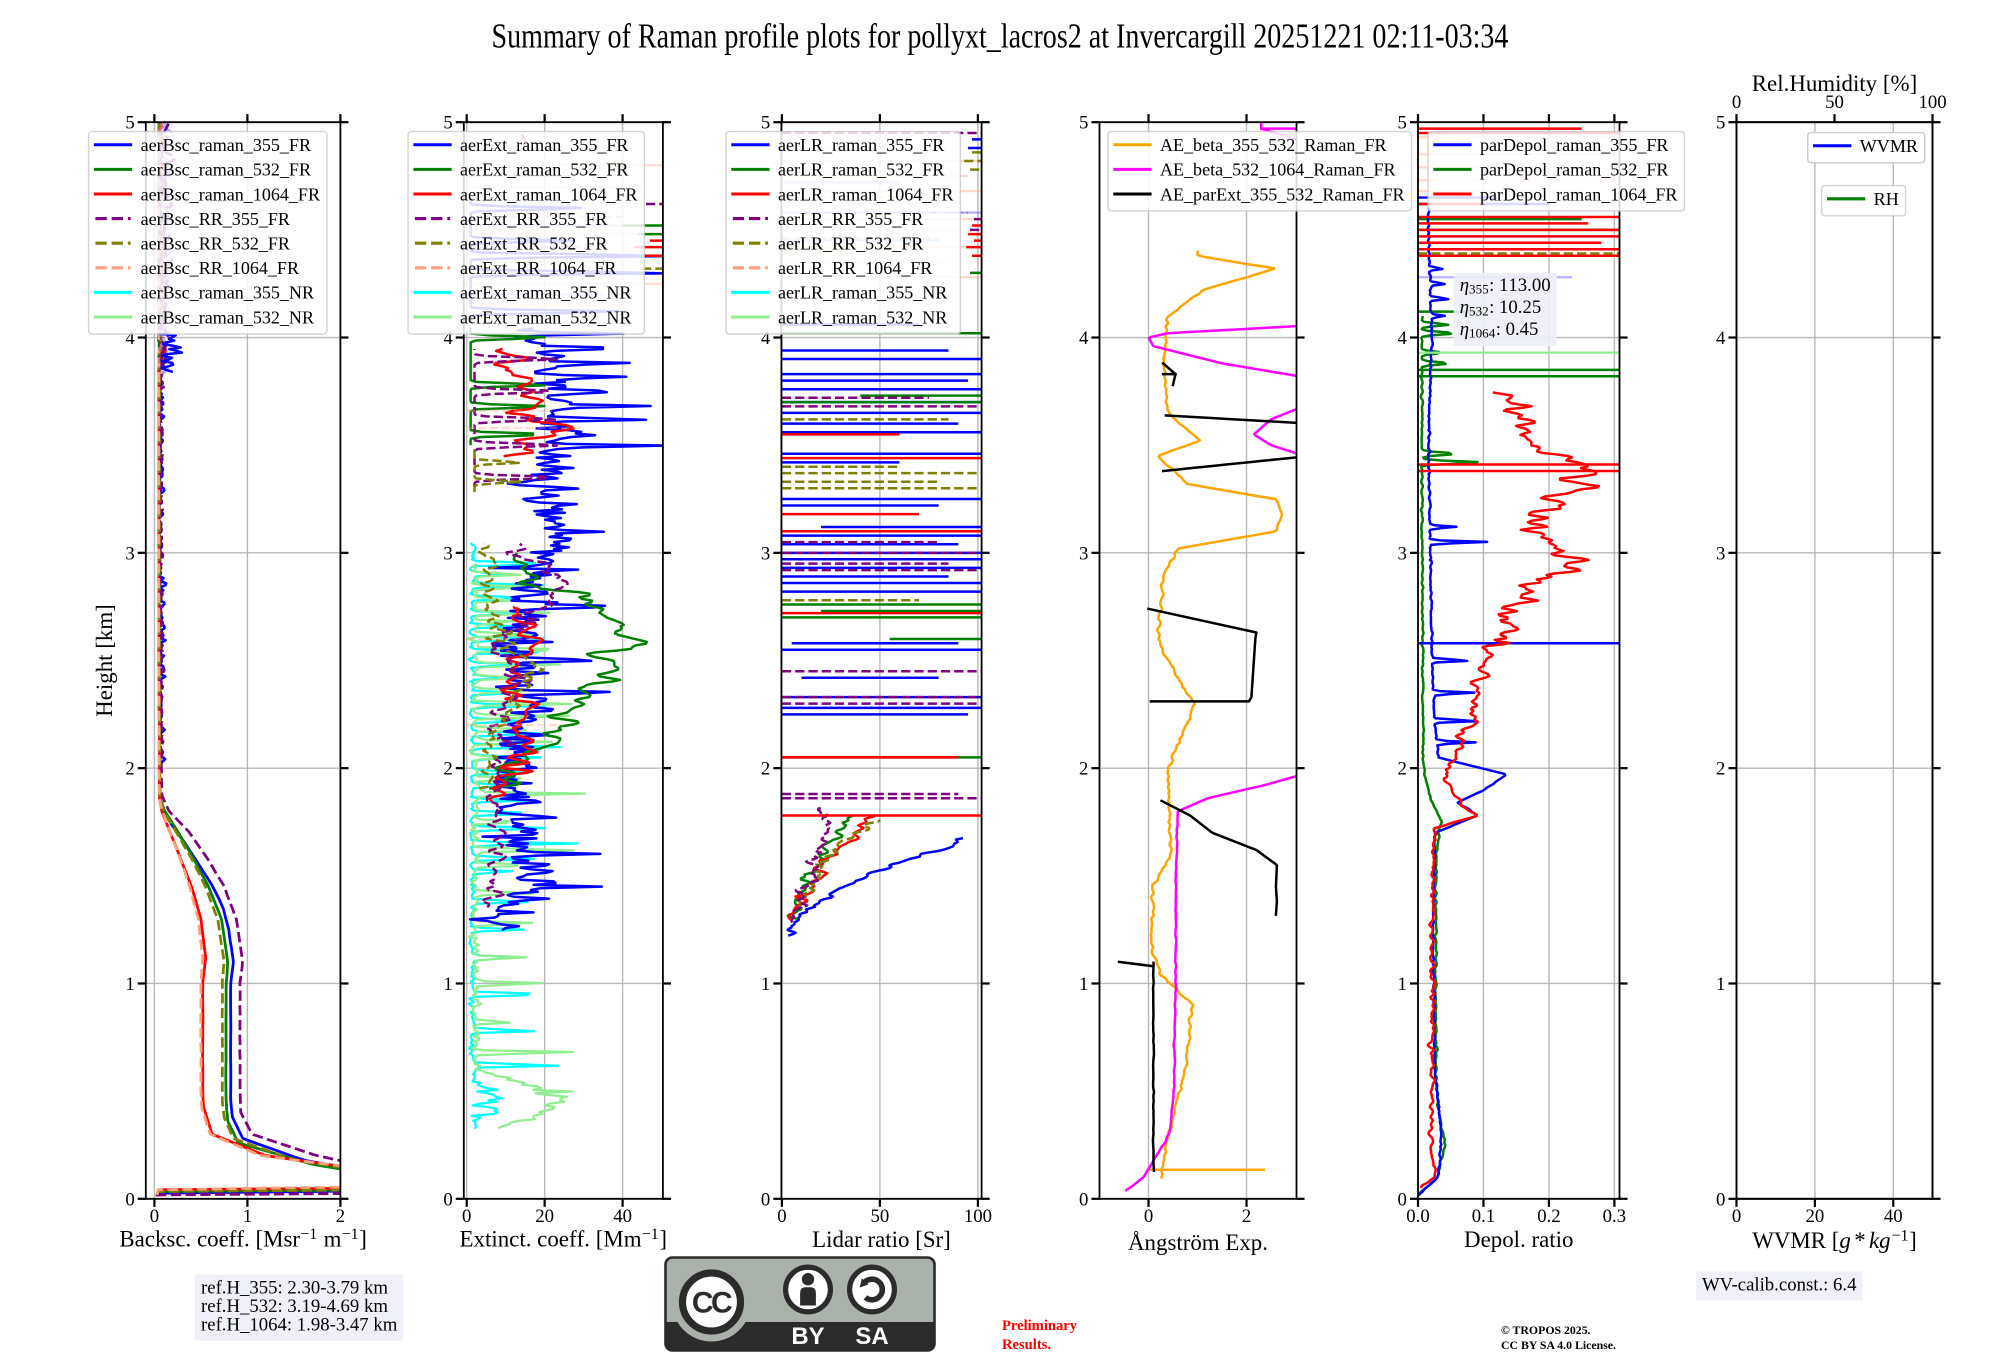 The height and width of the screenshot is (1360, 2000). Describe the element at coordinates (216, 219) in the screenshot. I see `svg-text: aerBsc_RR_355_FR` at that location.